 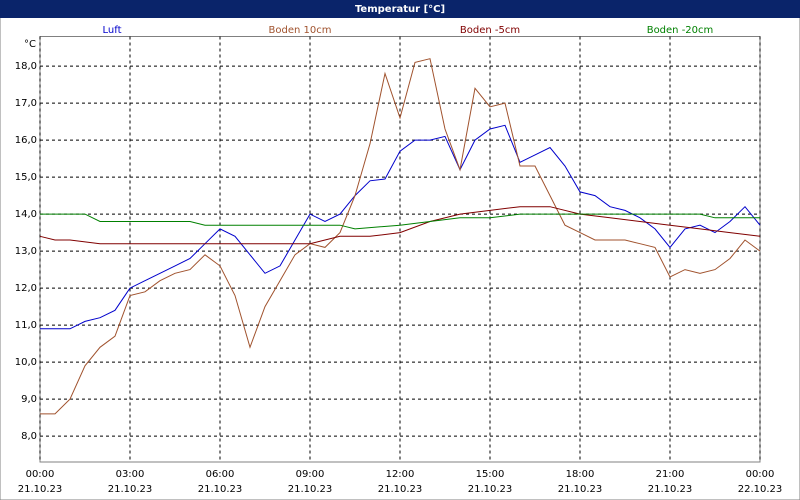 I want to click on legend-label: Boden -5cm, so click(x=490, y=30).